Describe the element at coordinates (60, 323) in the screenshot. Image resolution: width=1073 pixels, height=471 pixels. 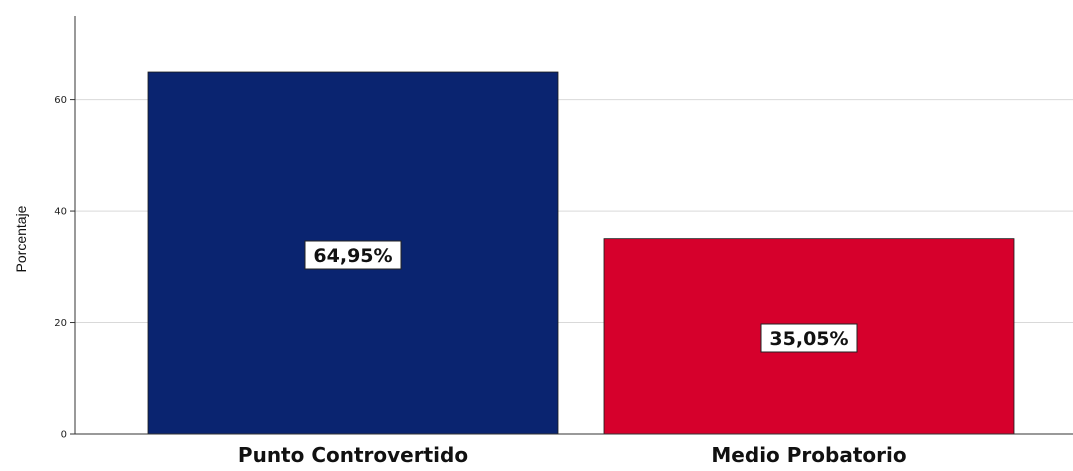
I see `y-tick-label-20: 20` at that location.